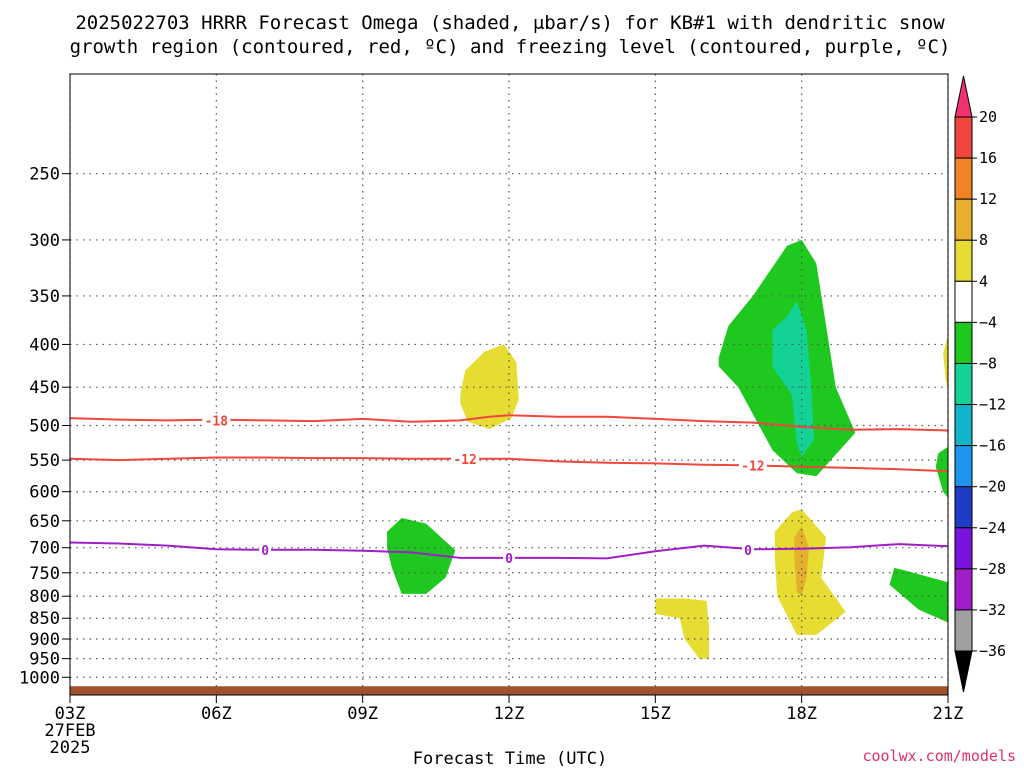 This screenshot has height=768, width=1024. I want to click on x-tick-label: 12Z, so click(509, 714).